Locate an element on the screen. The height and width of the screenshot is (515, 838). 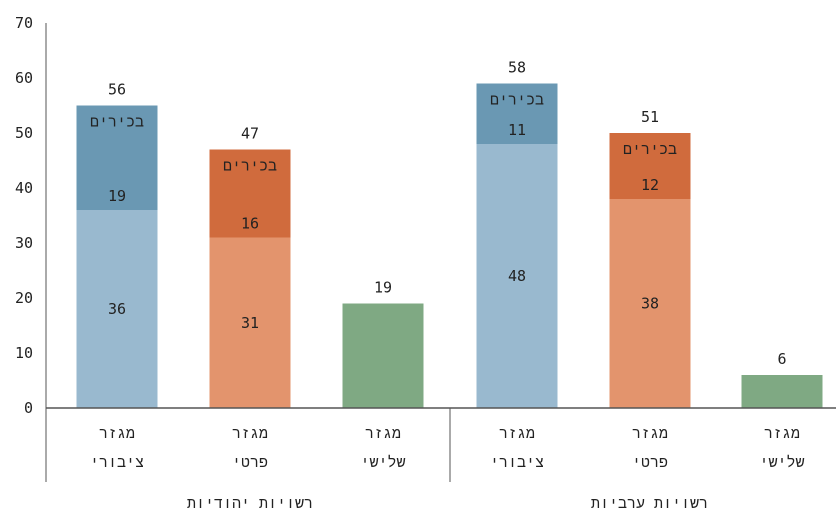
bar-base-value: 36 is located at coordinates (117, 309).